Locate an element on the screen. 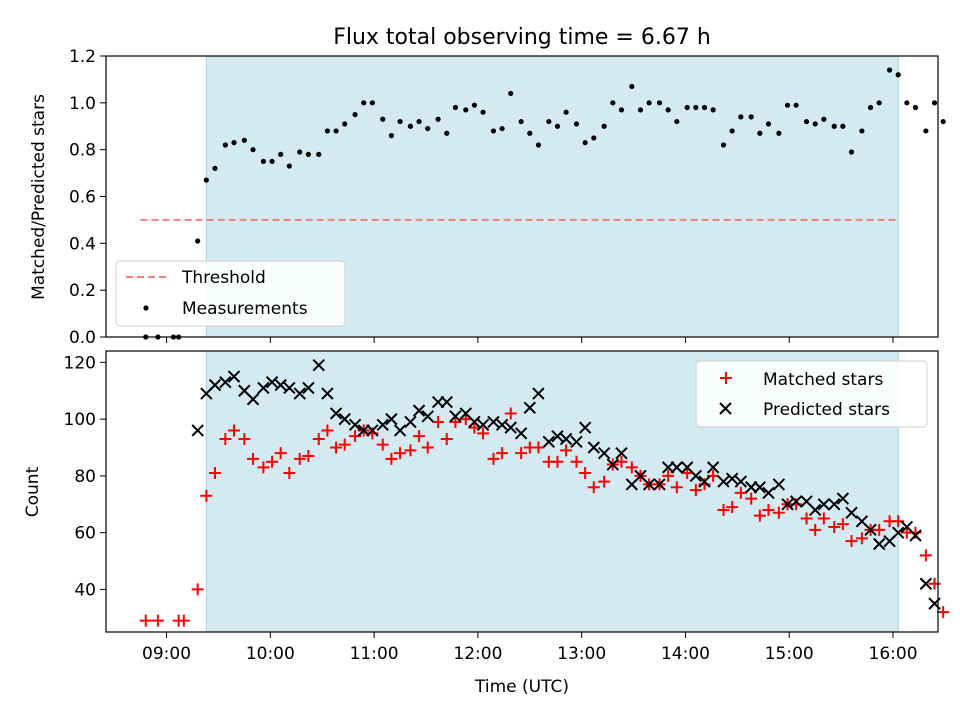  count-legend-box is located at coordinates (811, 394).